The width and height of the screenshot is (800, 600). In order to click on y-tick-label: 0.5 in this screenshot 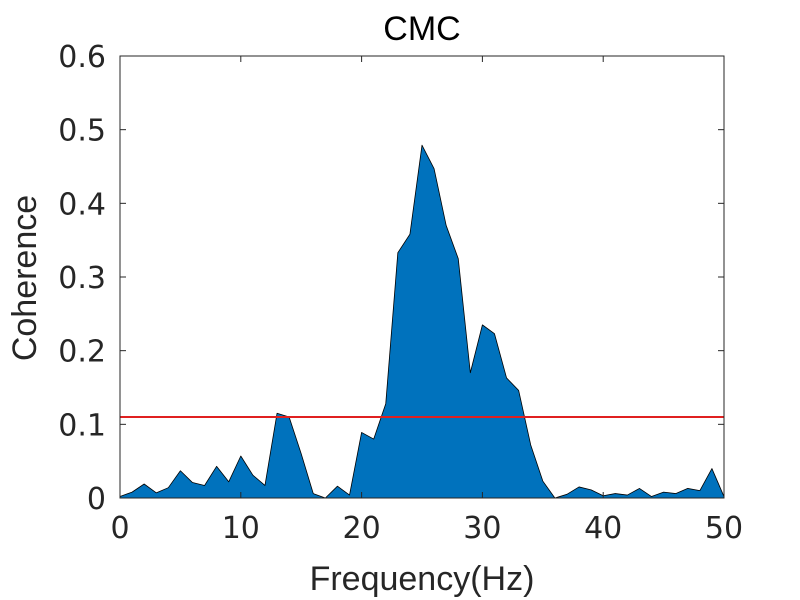, I will do `click(82, 131)`.